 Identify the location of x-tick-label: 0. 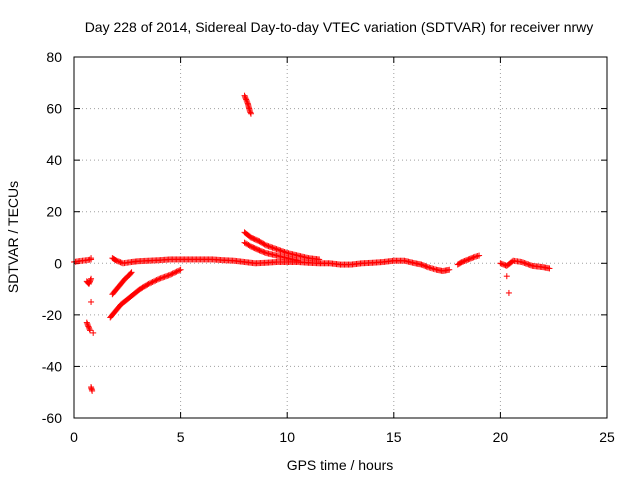
(74, 437).